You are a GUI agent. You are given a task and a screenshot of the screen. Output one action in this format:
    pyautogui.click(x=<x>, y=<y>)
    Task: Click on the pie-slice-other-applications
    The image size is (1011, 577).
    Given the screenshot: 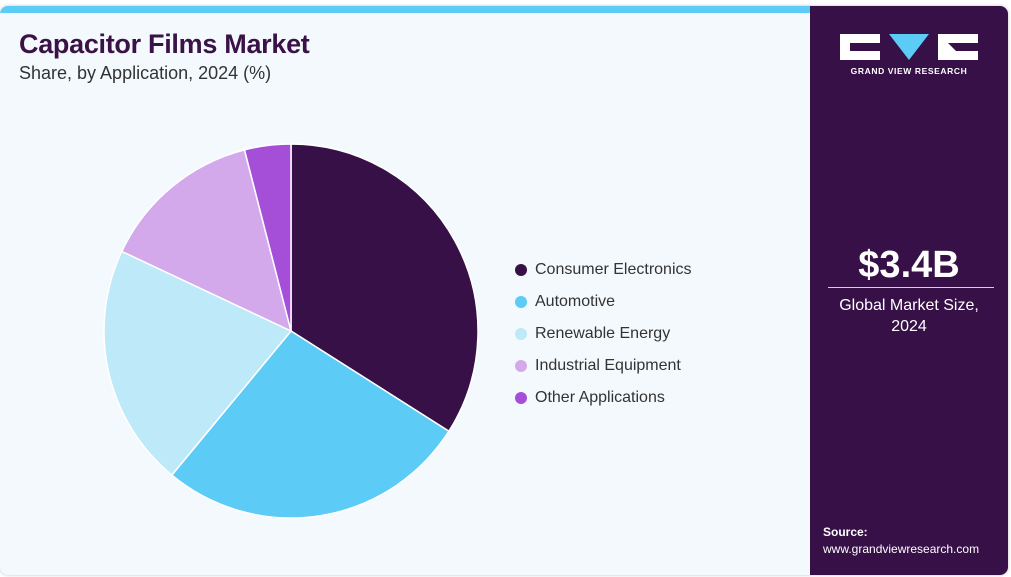 What is the action you would take?
    pyautogui.click(x=267, y=237)
    